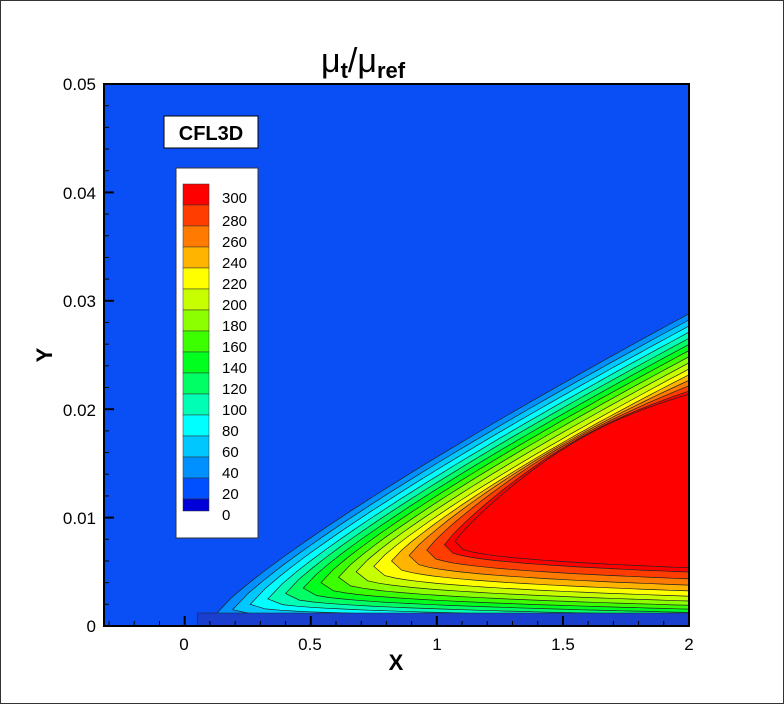  Describe the element at coordinates (79, 355) in the screenshot. I see `y-axis-ticklabels: 0 0.01 0.02 0.03 0.04 0.05` at that location.